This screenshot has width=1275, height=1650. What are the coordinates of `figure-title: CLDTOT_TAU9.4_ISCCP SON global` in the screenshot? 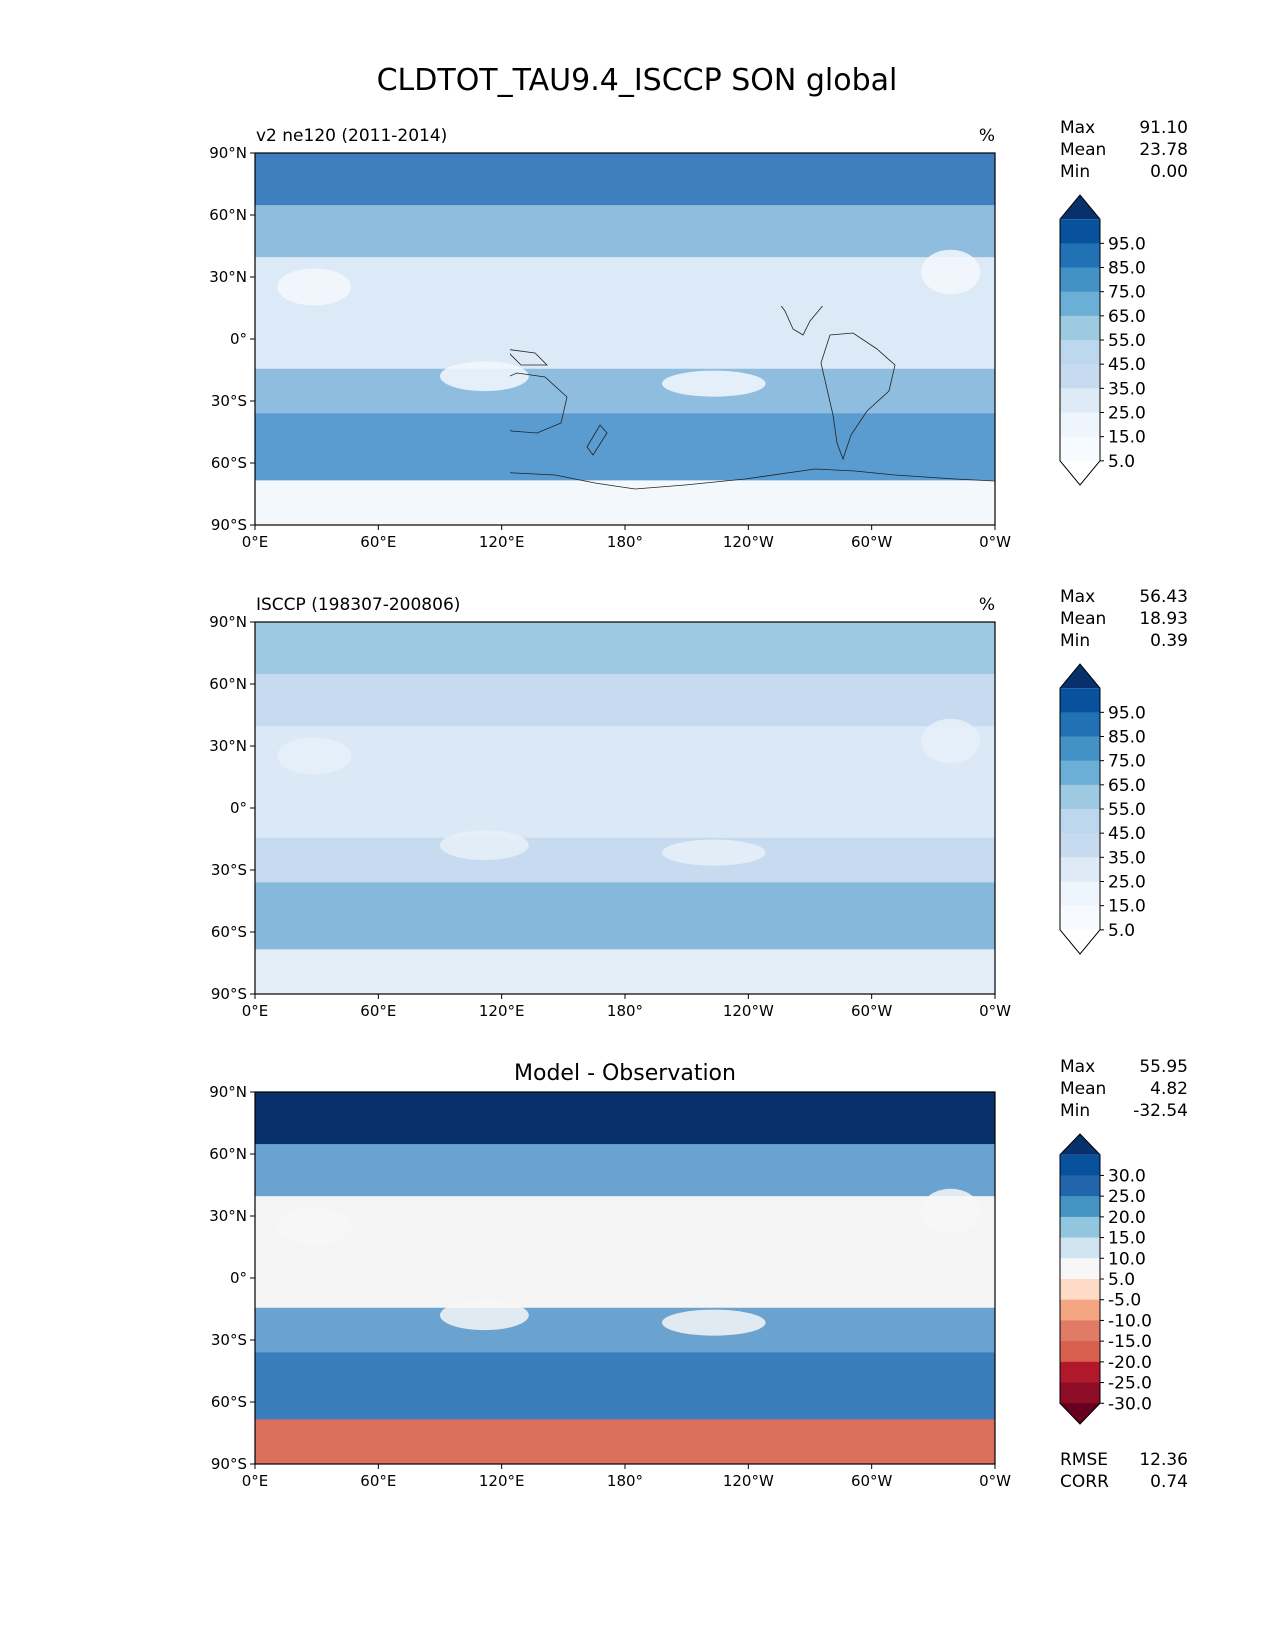 It's located at (637, 80).